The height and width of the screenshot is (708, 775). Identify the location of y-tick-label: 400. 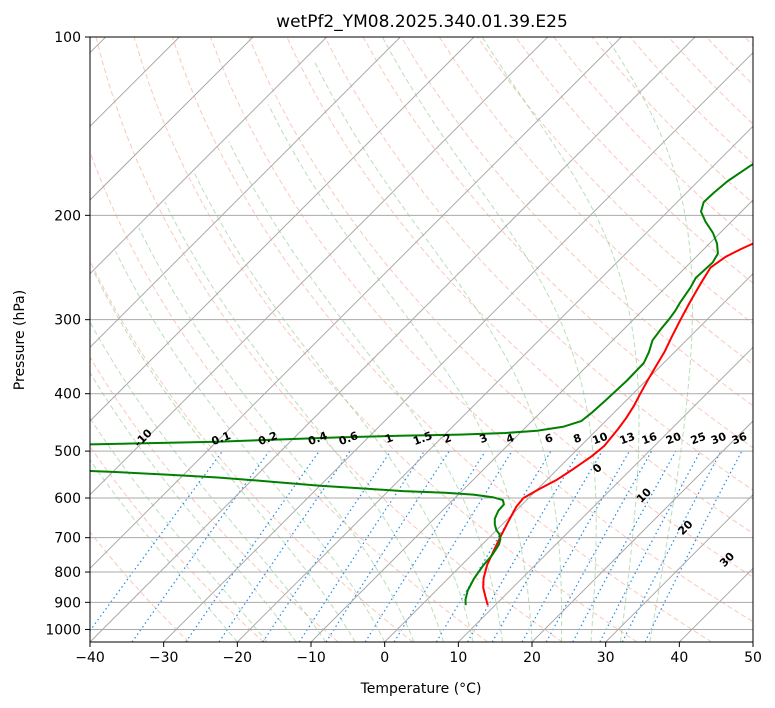
(67, 395).